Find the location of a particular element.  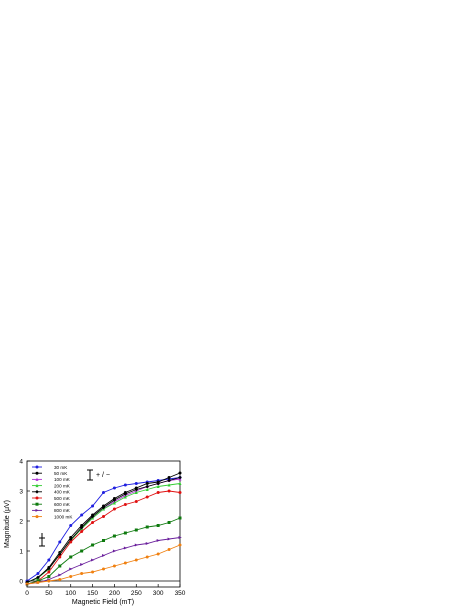

error-bar-annotation: + / − is located at coordinates (98, 475).